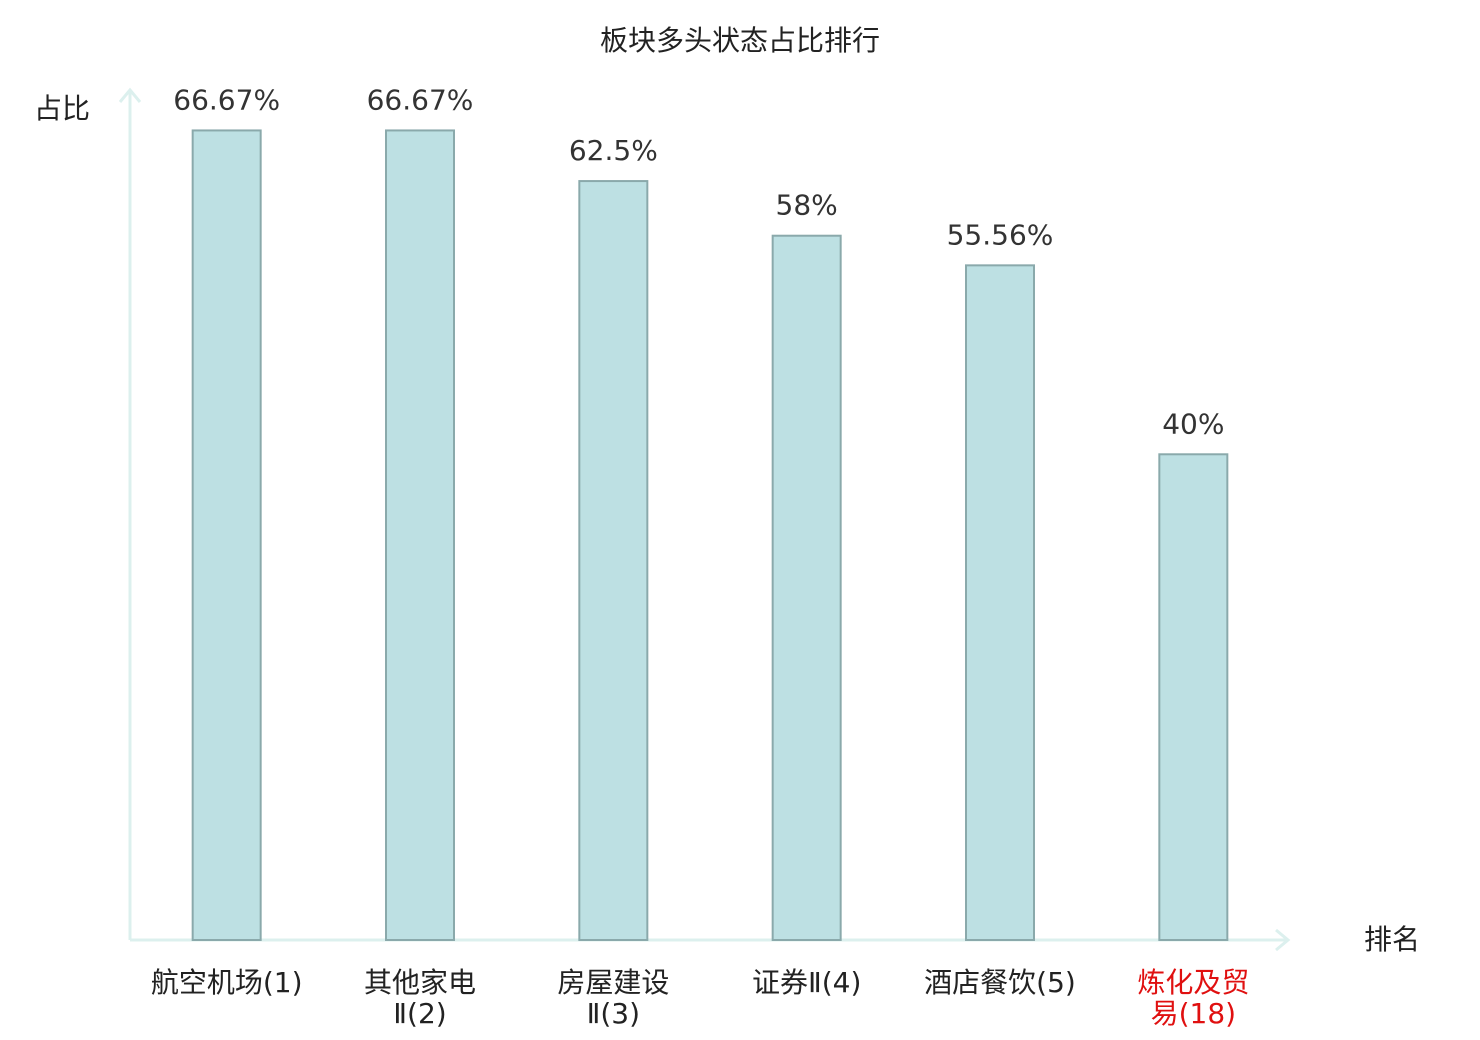 This screenshot has height=1040, width=1480. I want to click on value-label: 62.5%, so click(613, 150).